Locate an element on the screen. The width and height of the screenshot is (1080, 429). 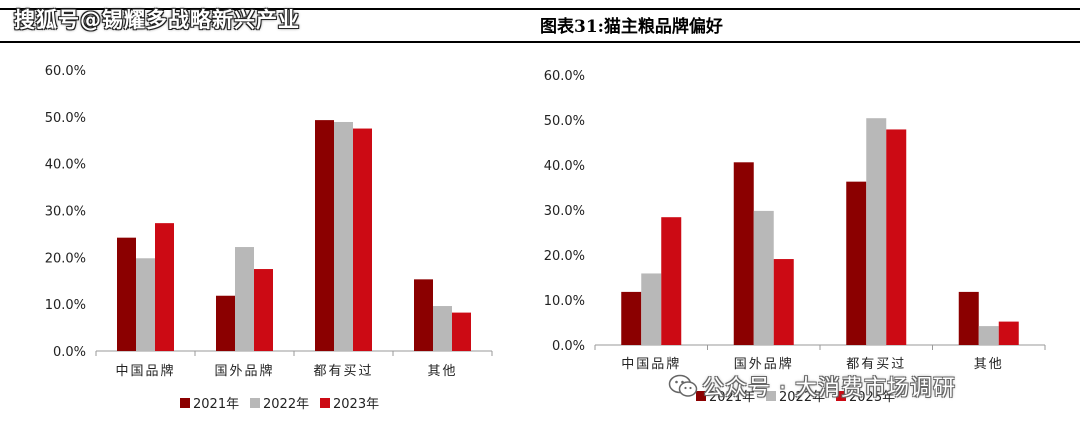
sohu-watermark: 搜狐号@锡耀多战略新兴产业 is located at coordinates (157, 20).